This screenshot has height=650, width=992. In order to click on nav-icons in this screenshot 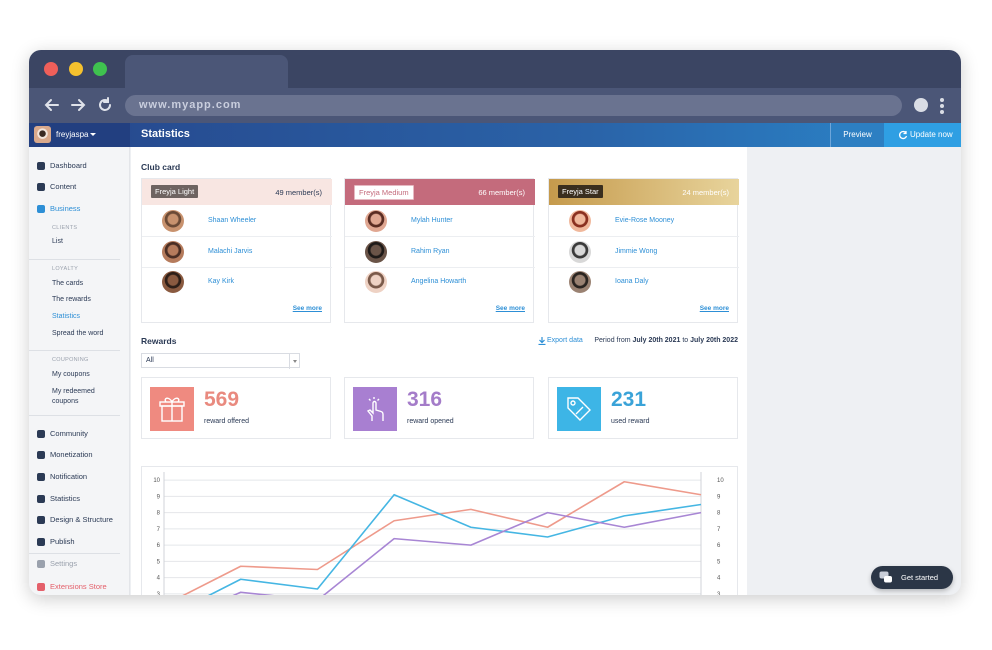, I will do `click(77, 104)`.